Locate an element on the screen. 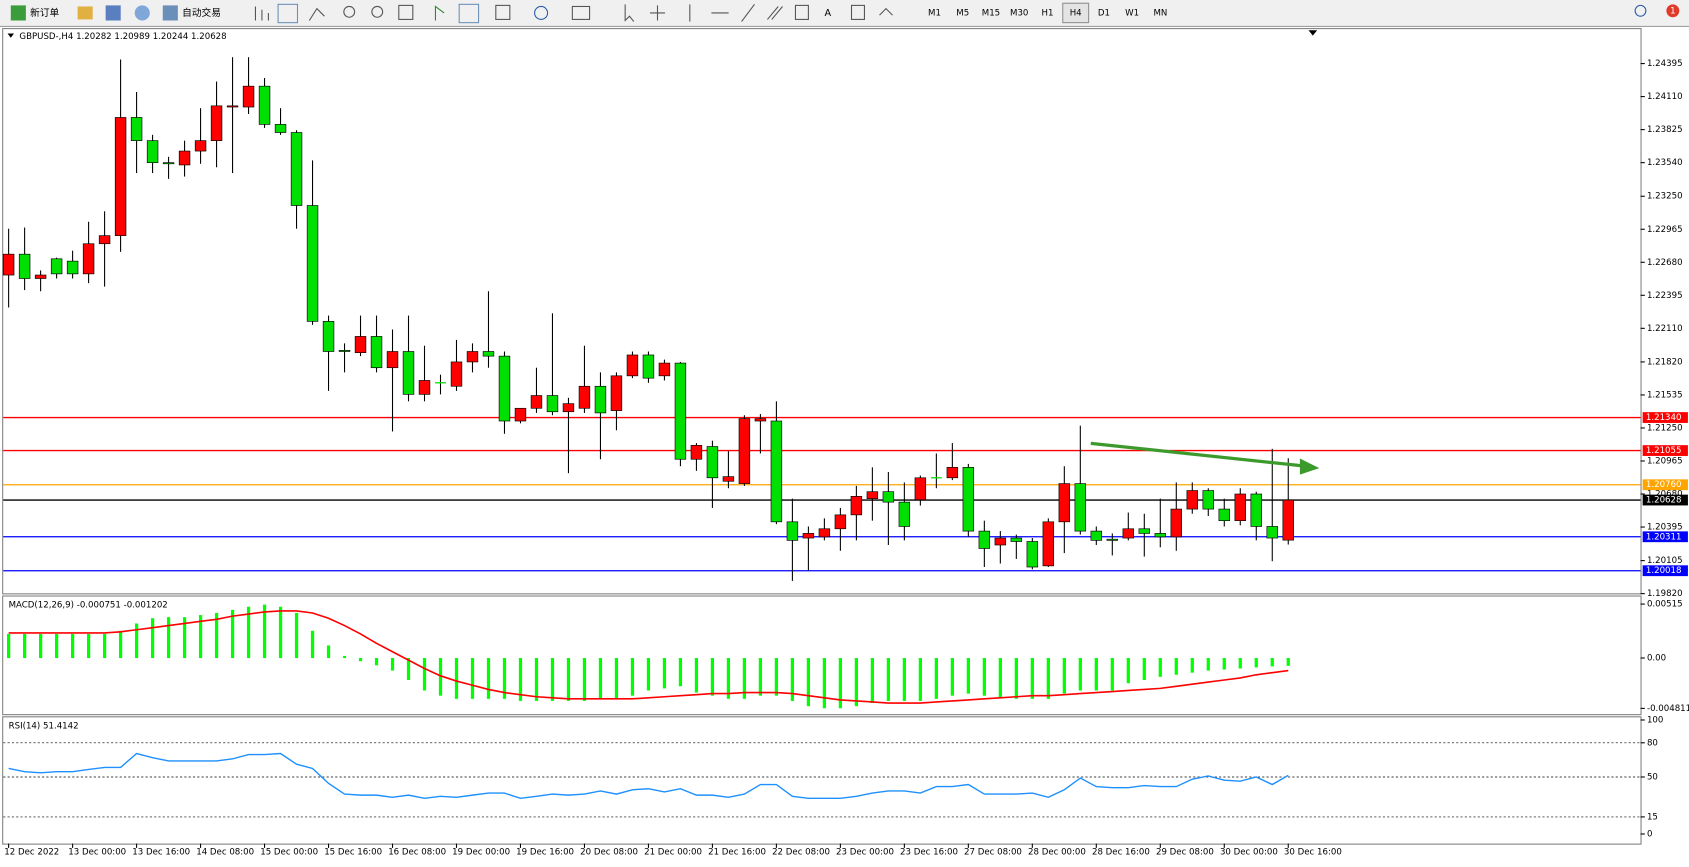 The image size is (1689, 867). y-tick-label: 1.22110 is located at coordinates (1665, 329).